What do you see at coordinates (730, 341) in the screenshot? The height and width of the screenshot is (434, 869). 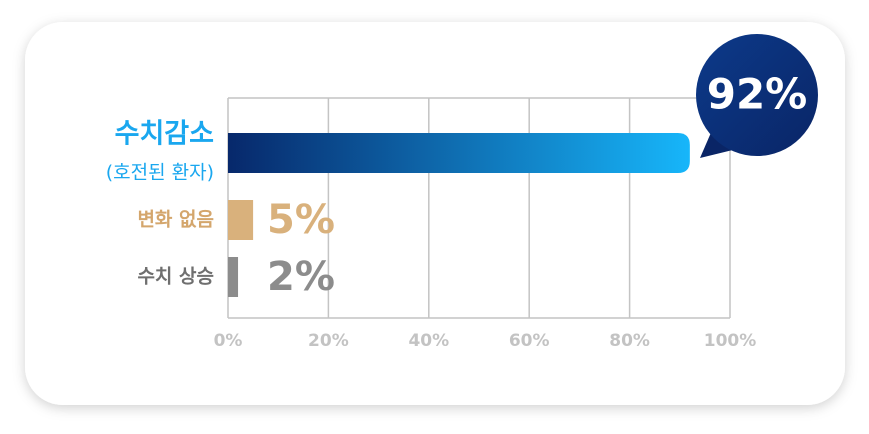 I see `x-tick-label: 100%` at bounding box center [730, 341].